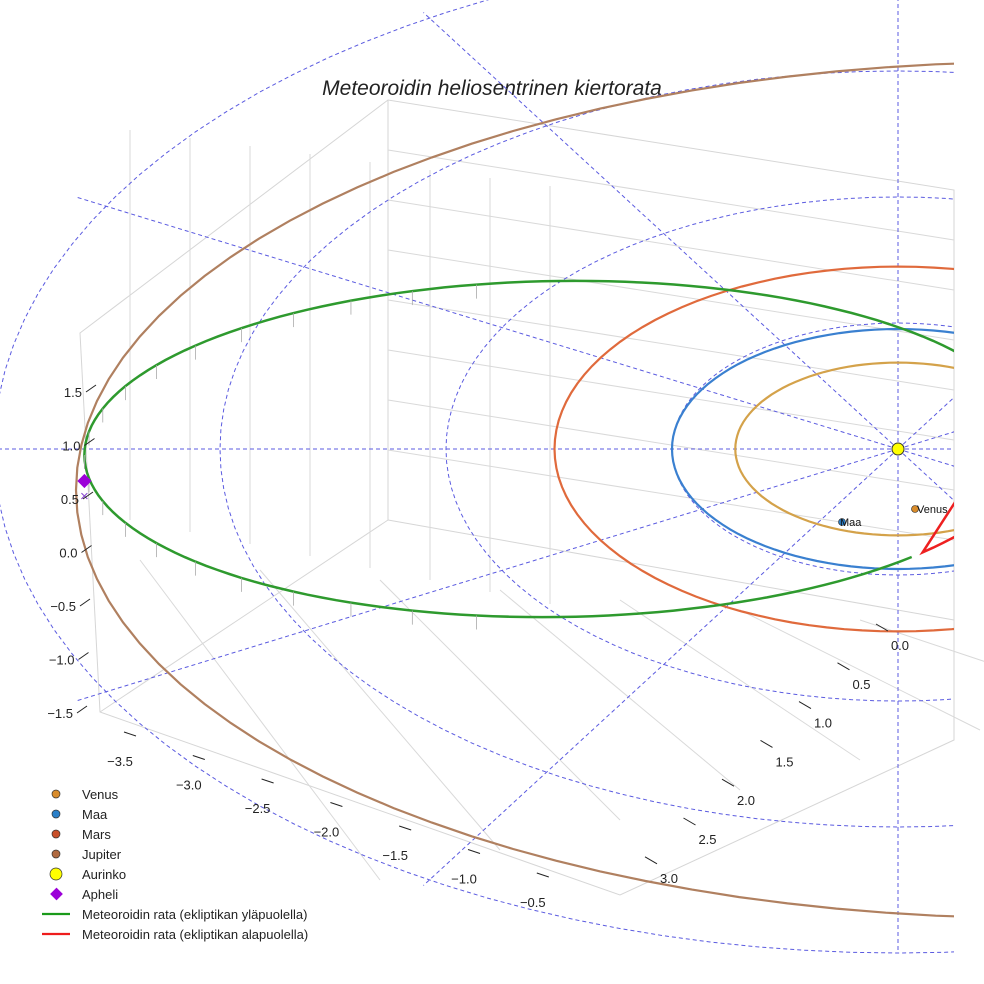 The width and height of the screenshot is (984, 984). What do you see at coordinates (861, 684) in the screenshot?
I see `y-tick-label: 0.5` at bounding box center [861, 684].